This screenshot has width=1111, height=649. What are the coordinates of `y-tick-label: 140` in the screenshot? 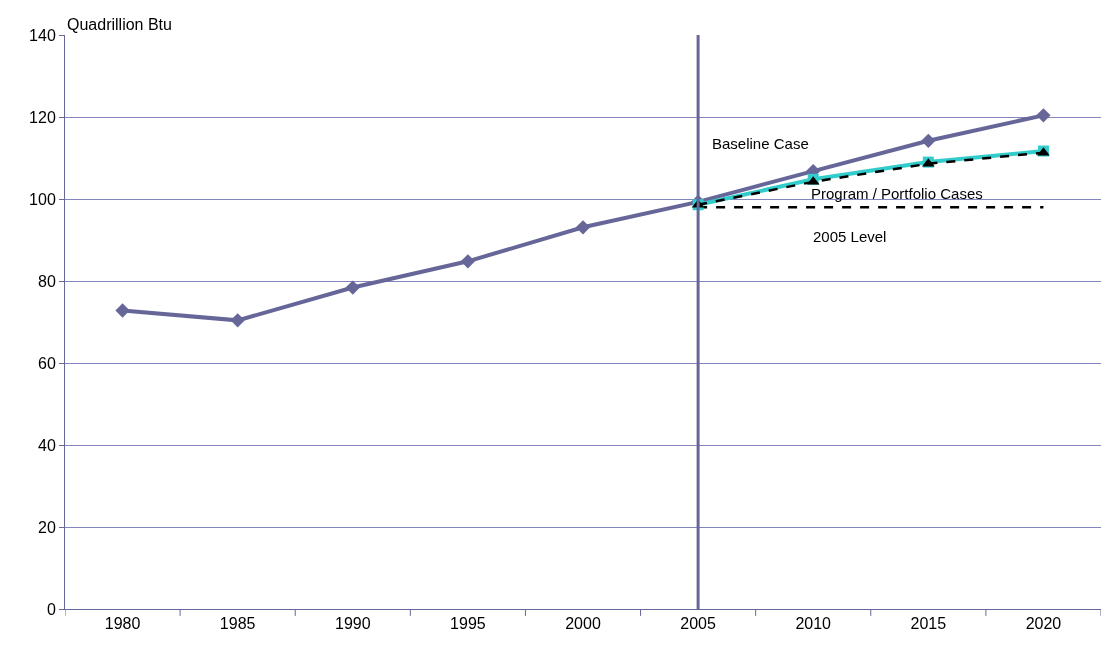 It's located at (42, 35).